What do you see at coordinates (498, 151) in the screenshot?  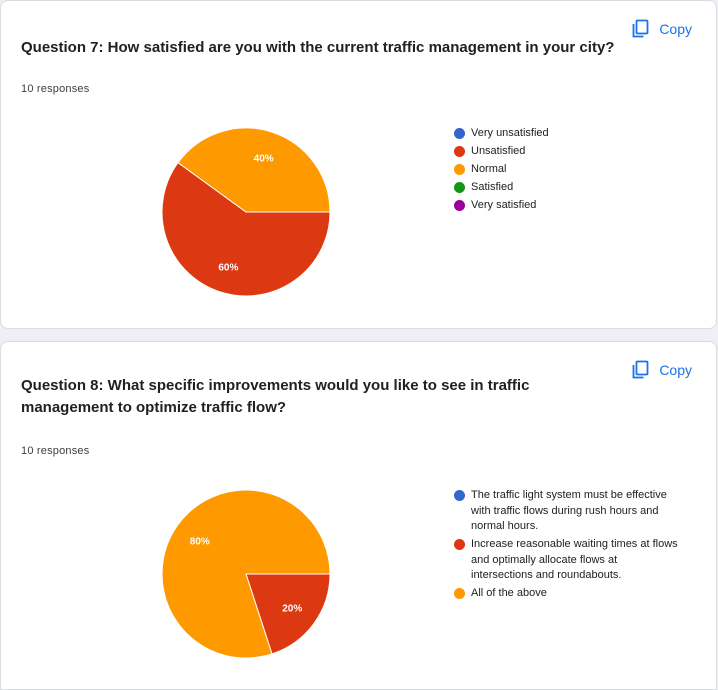 I see `legend-label: Unsatisfied` at bounding box center [498, 151].